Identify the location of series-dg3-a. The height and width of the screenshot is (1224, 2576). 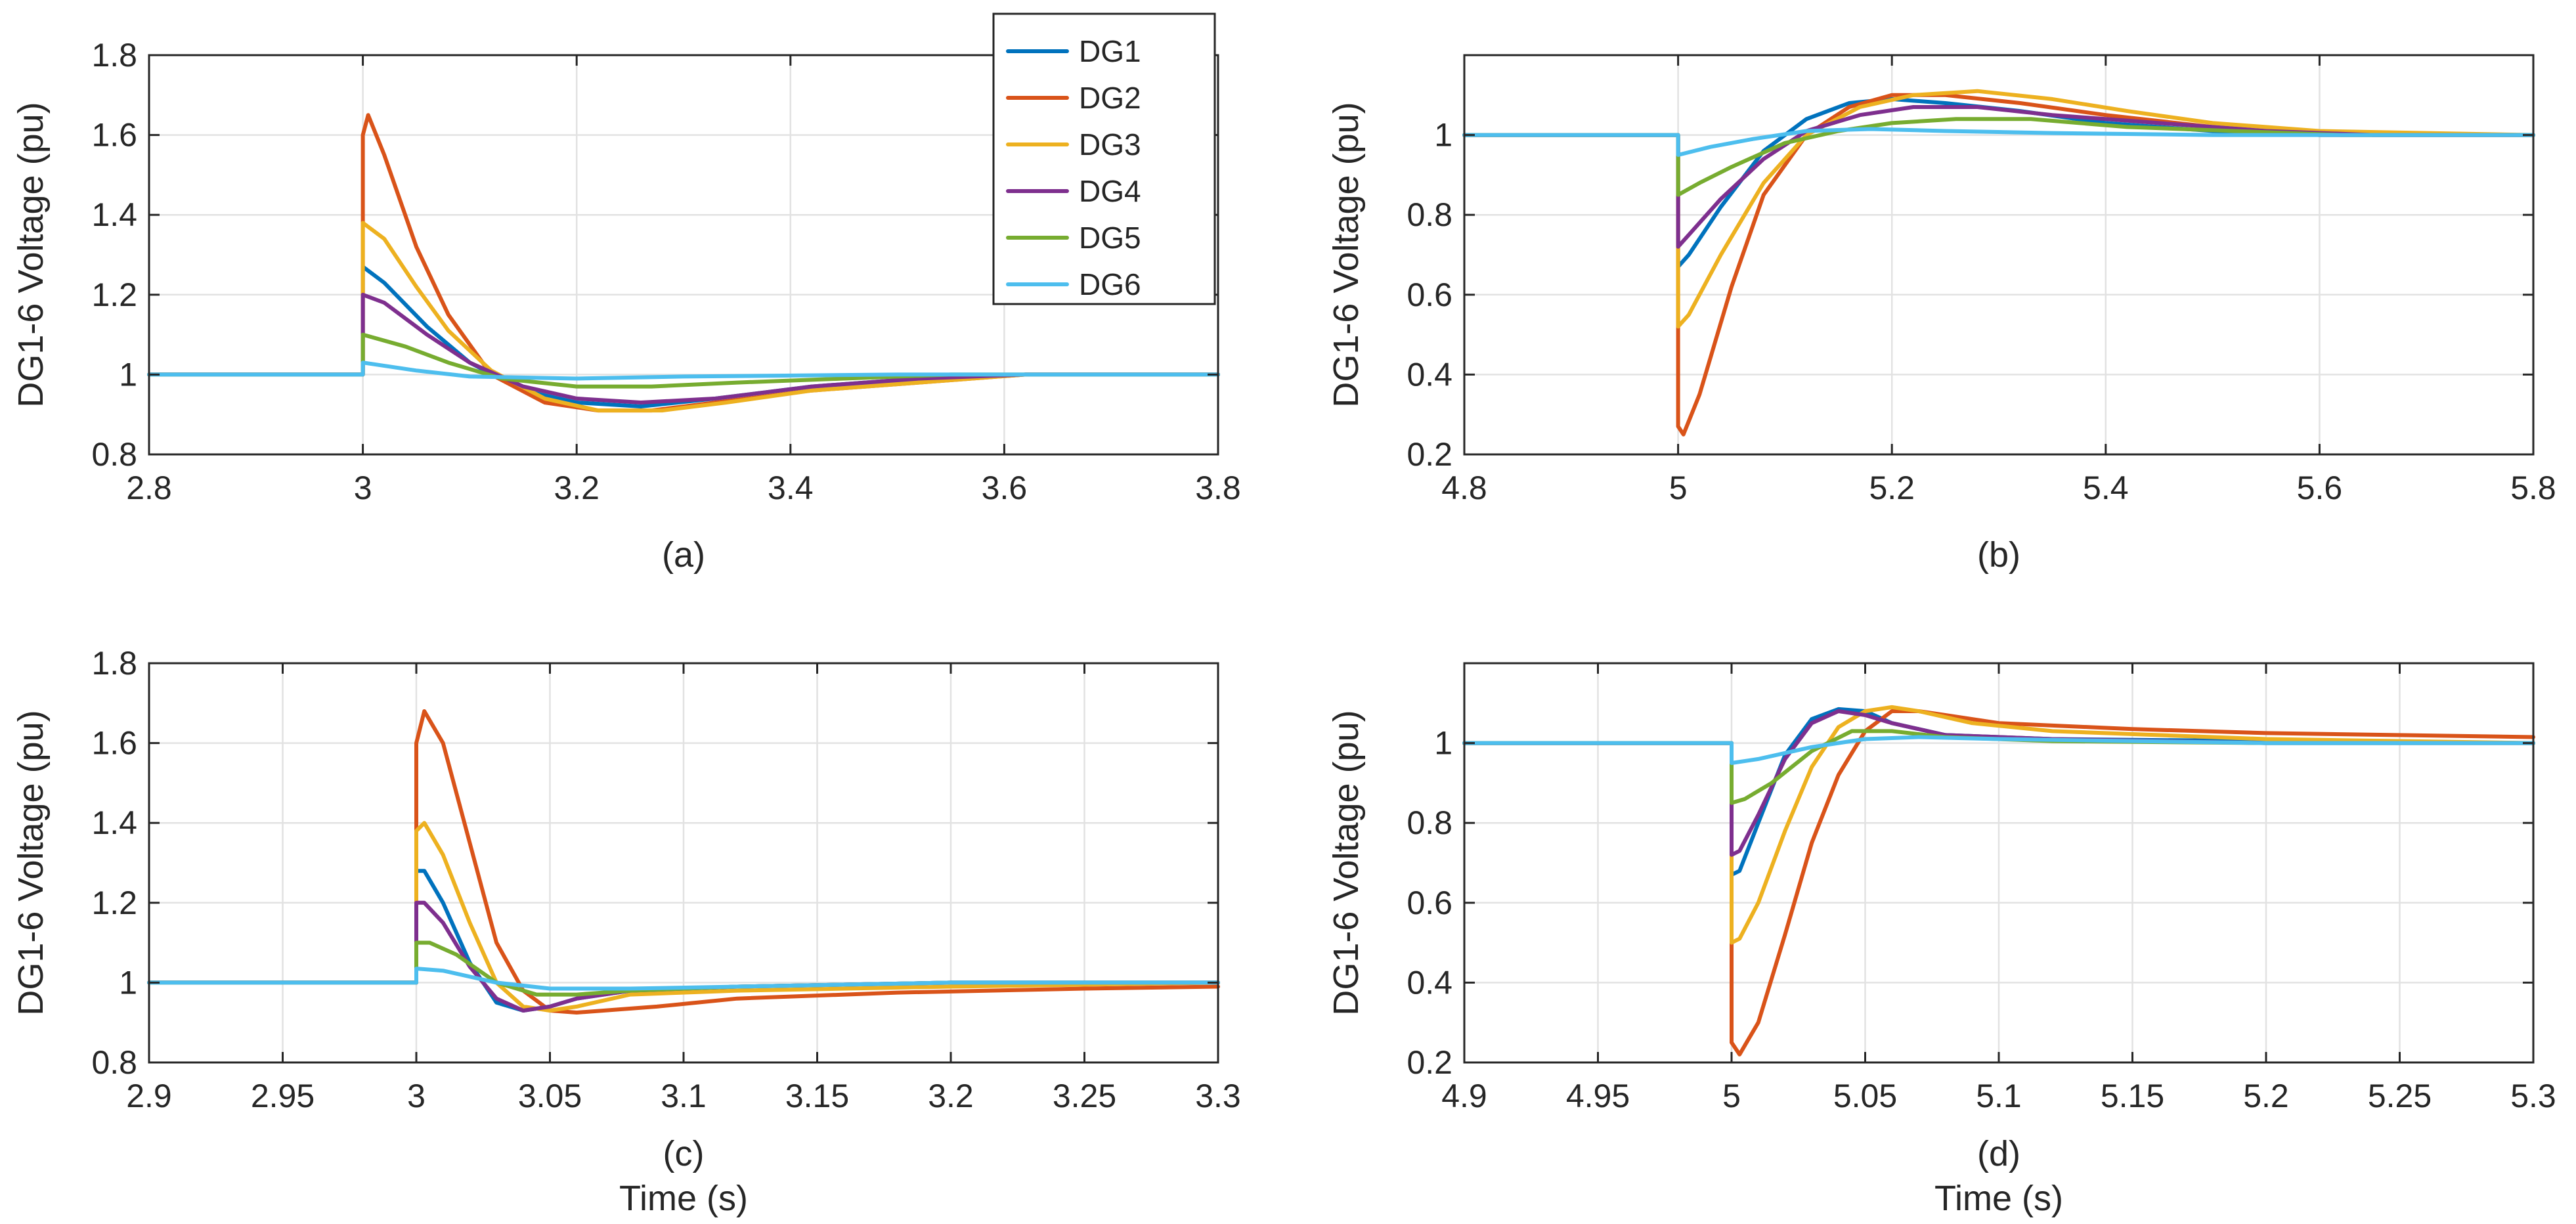
(683, 317).